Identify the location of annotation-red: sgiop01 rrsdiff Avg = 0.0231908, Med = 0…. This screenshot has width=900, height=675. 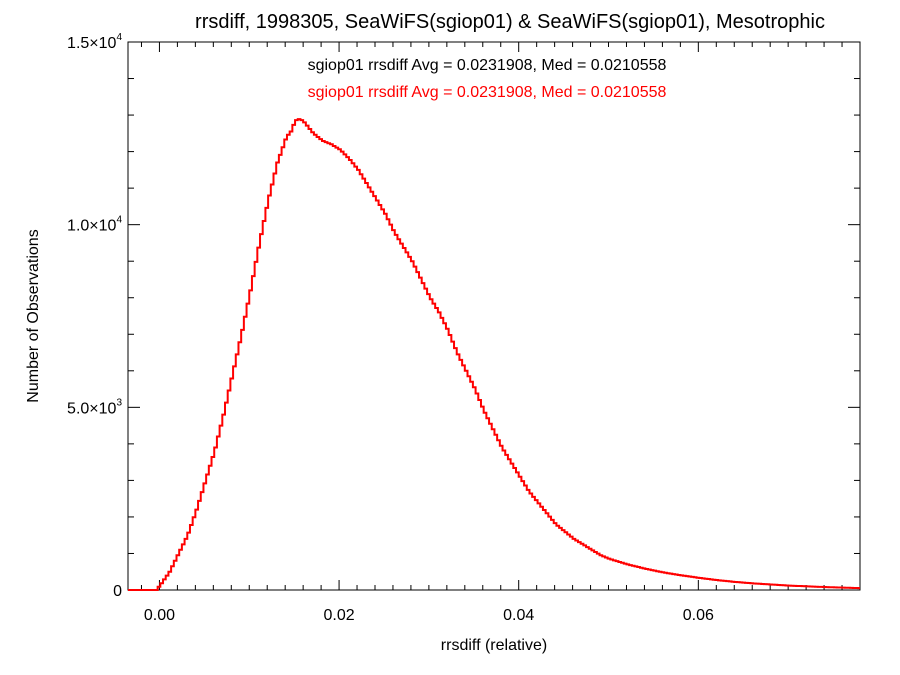
(487, 92).